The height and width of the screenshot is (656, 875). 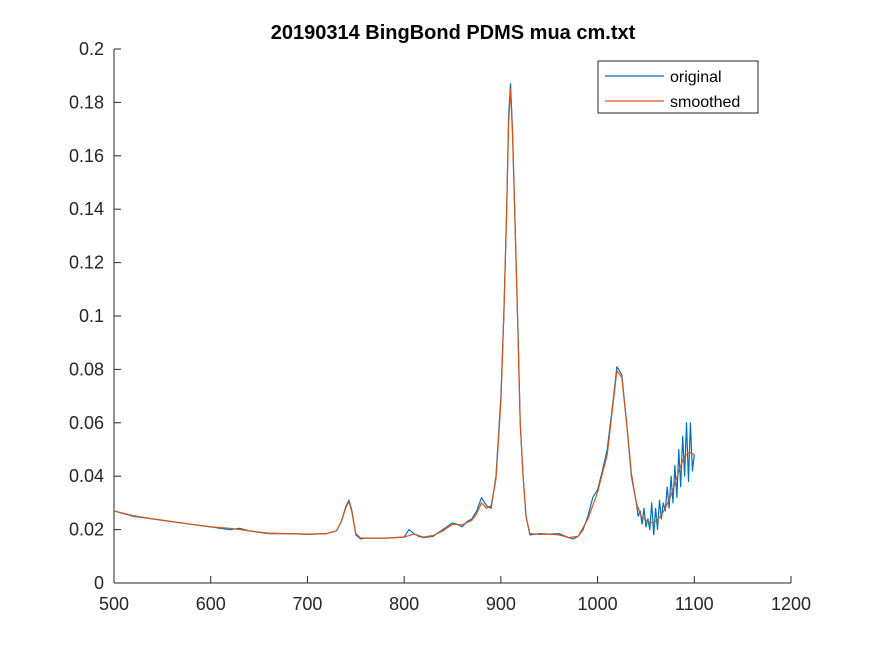 I want to click on legend-box, so click(x=678, y=87).